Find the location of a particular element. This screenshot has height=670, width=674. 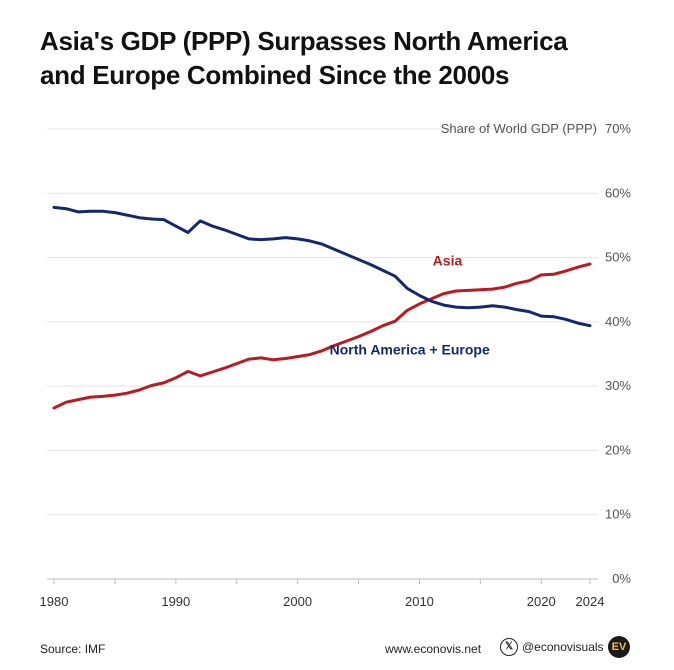

social-handle: 𝕏 @econovisuals is located at coordinates (552, 647).